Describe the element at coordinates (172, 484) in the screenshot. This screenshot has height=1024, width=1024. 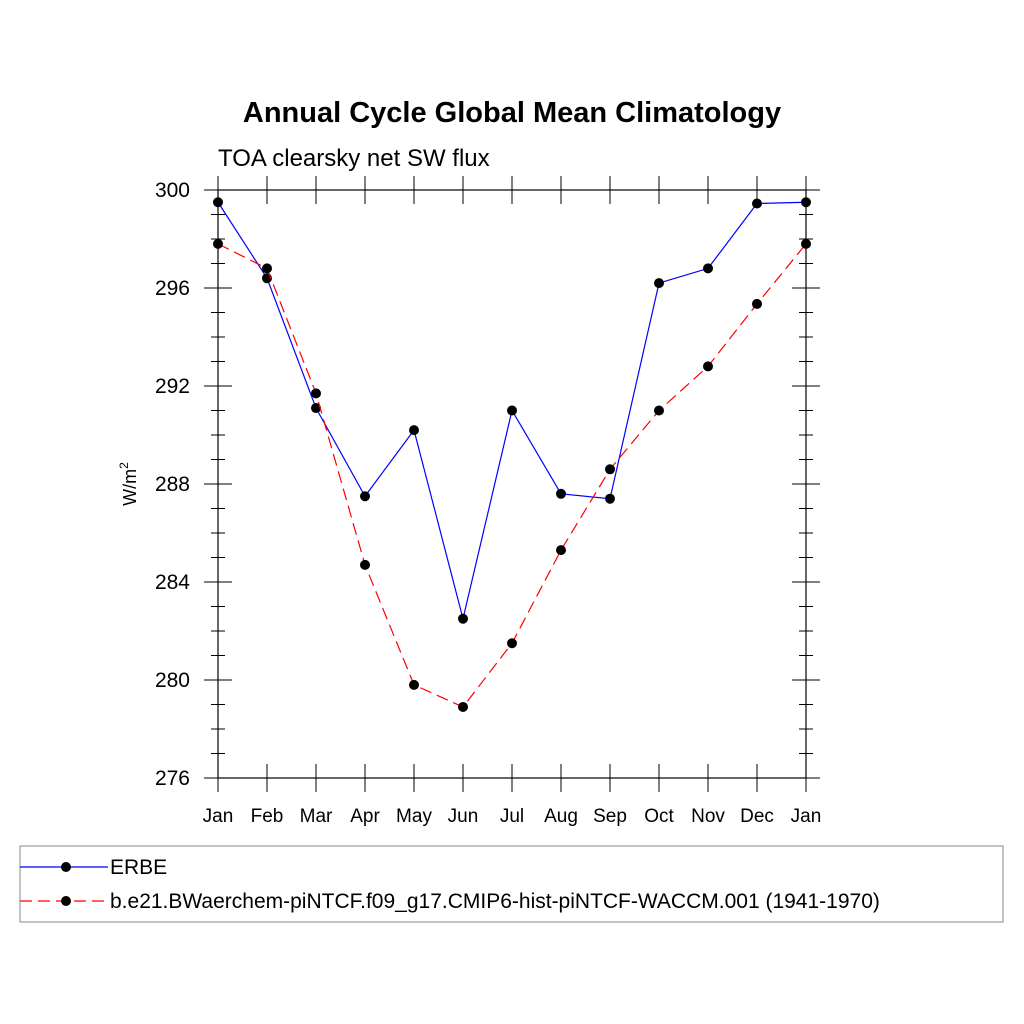
I see `y-tick-label: 288` at that location.